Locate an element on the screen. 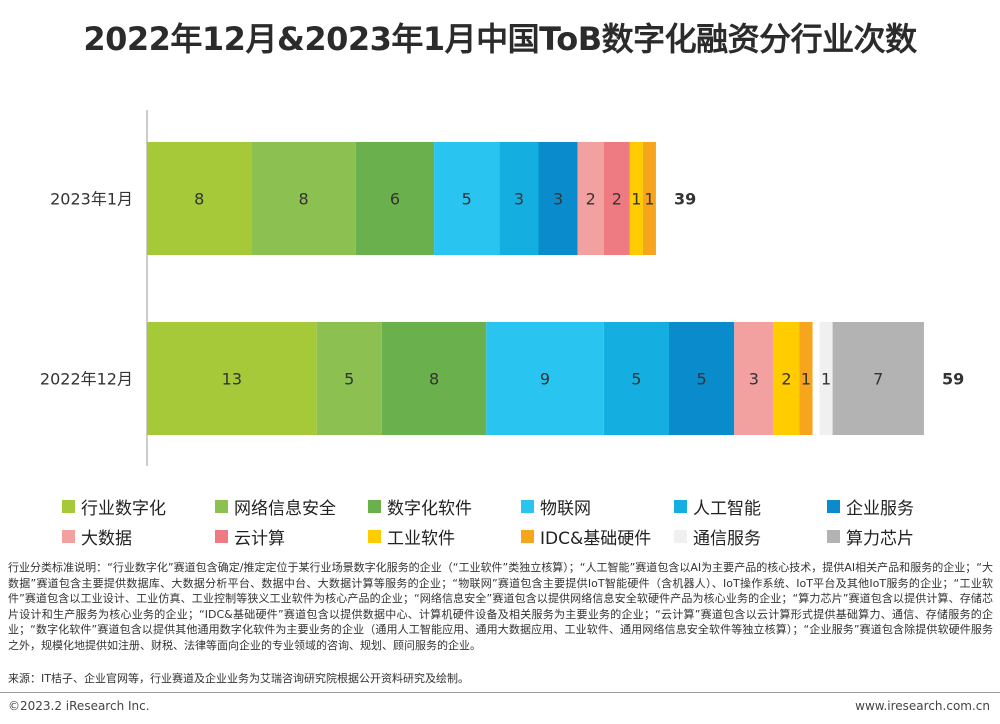 This screenshot has width=1000, height=724. legend-label: 通信服务 is located at coordinates (727, 539).